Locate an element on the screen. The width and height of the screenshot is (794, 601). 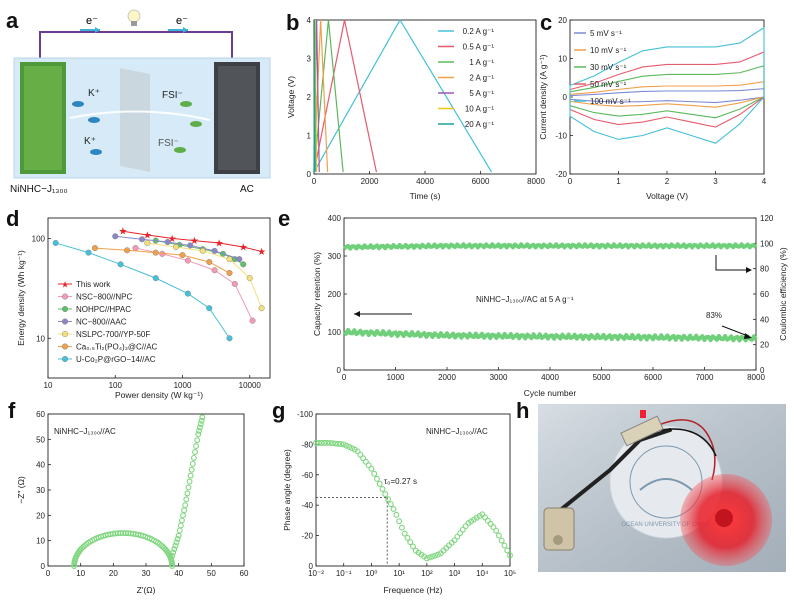
legend-label-d: Ca₀.₅Ti₂(PO₄)₃@C//AC is located at coordinates (117, 347).